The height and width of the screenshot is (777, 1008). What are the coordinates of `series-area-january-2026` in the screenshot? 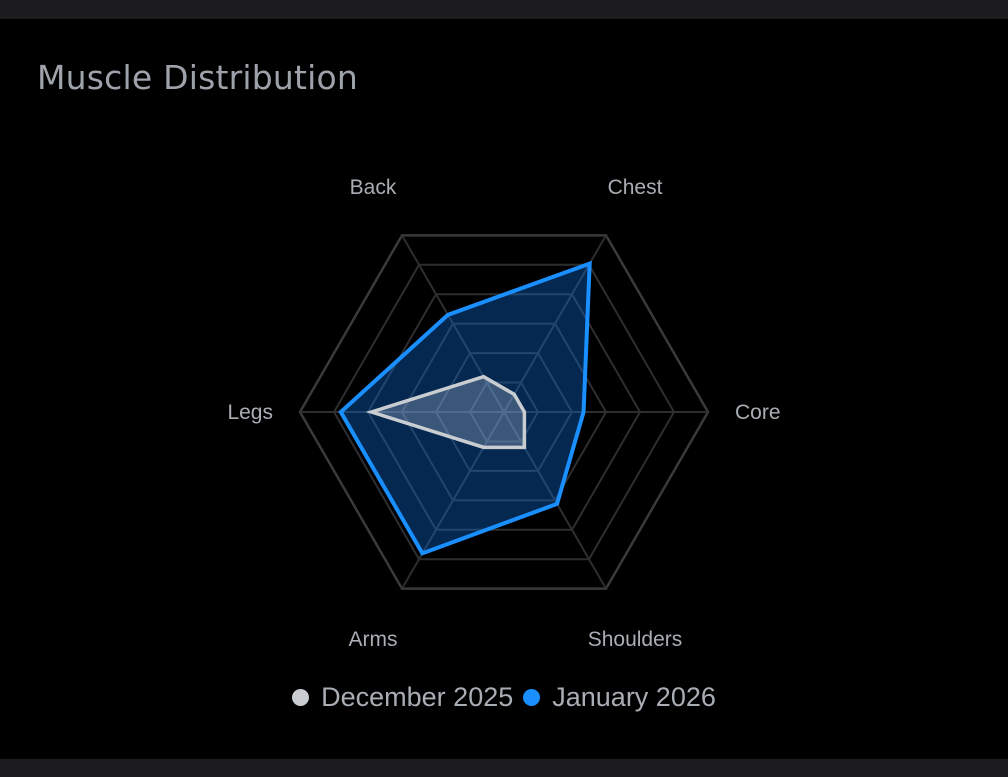 It's located at (465, 408).